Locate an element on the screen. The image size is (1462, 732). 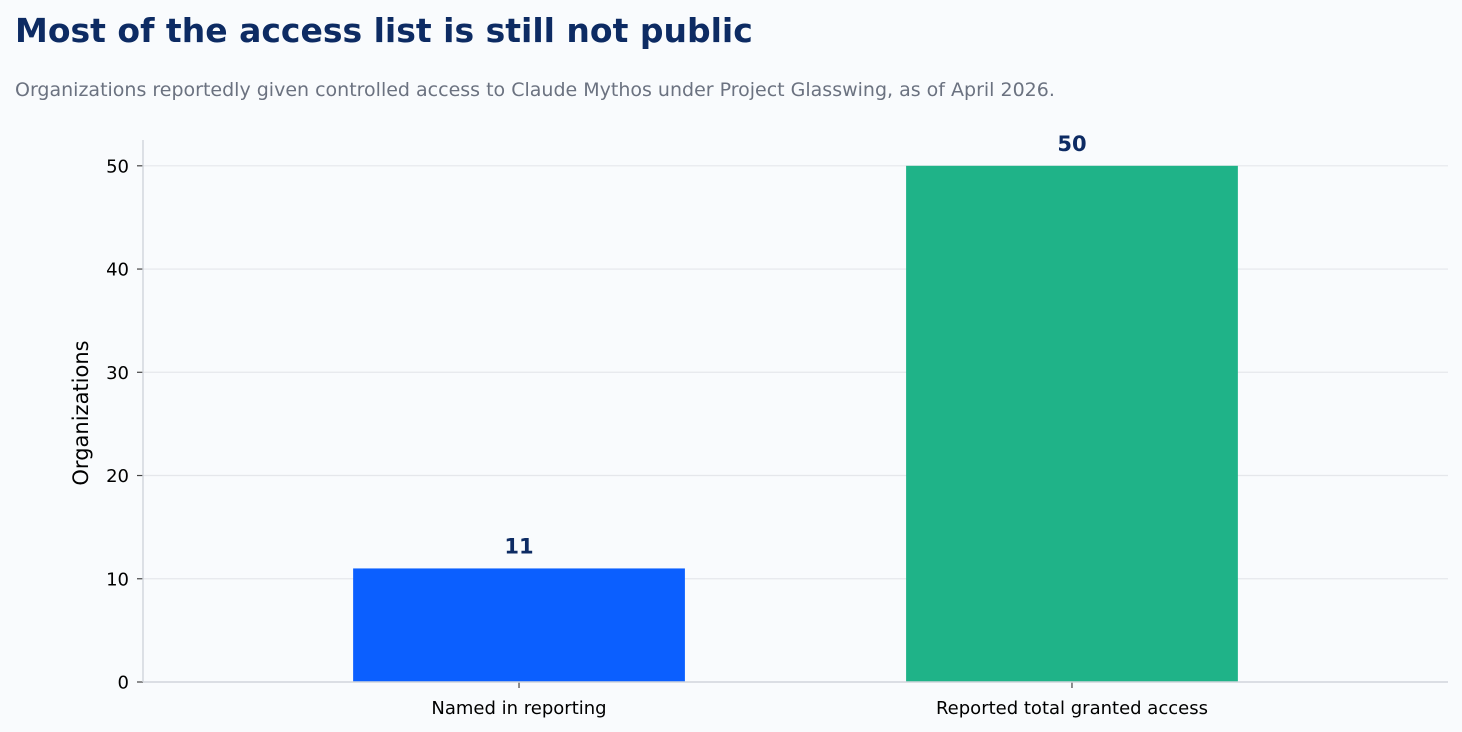
y-tick-label: 30 is located at coordinates (117, 373).